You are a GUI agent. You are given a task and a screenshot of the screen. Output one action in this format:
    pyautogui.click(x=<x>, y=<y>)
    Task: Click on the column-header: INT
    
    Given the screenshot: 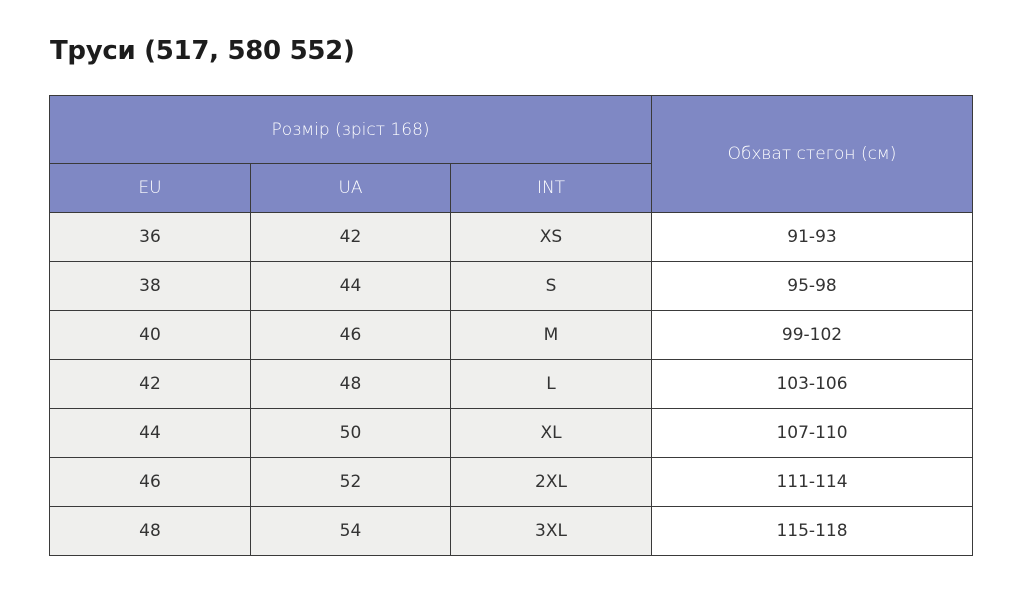 What is the action you would take?
    pyautogui.click(x=551, y=188)
    